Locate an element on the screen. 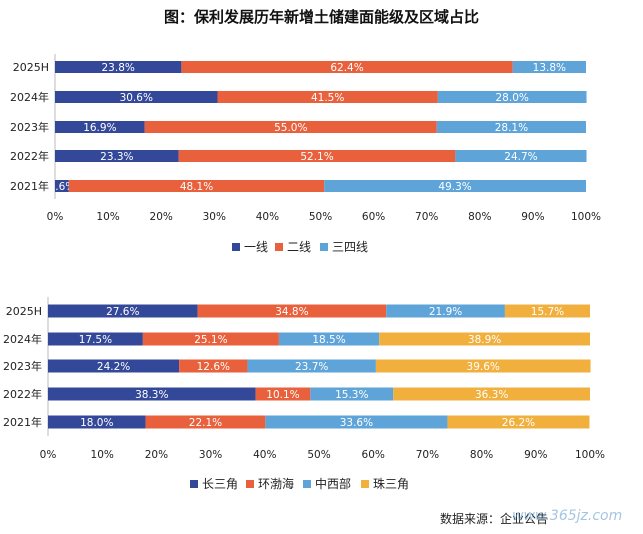  data-label: 38.9% is located at coordinates (484, 340).